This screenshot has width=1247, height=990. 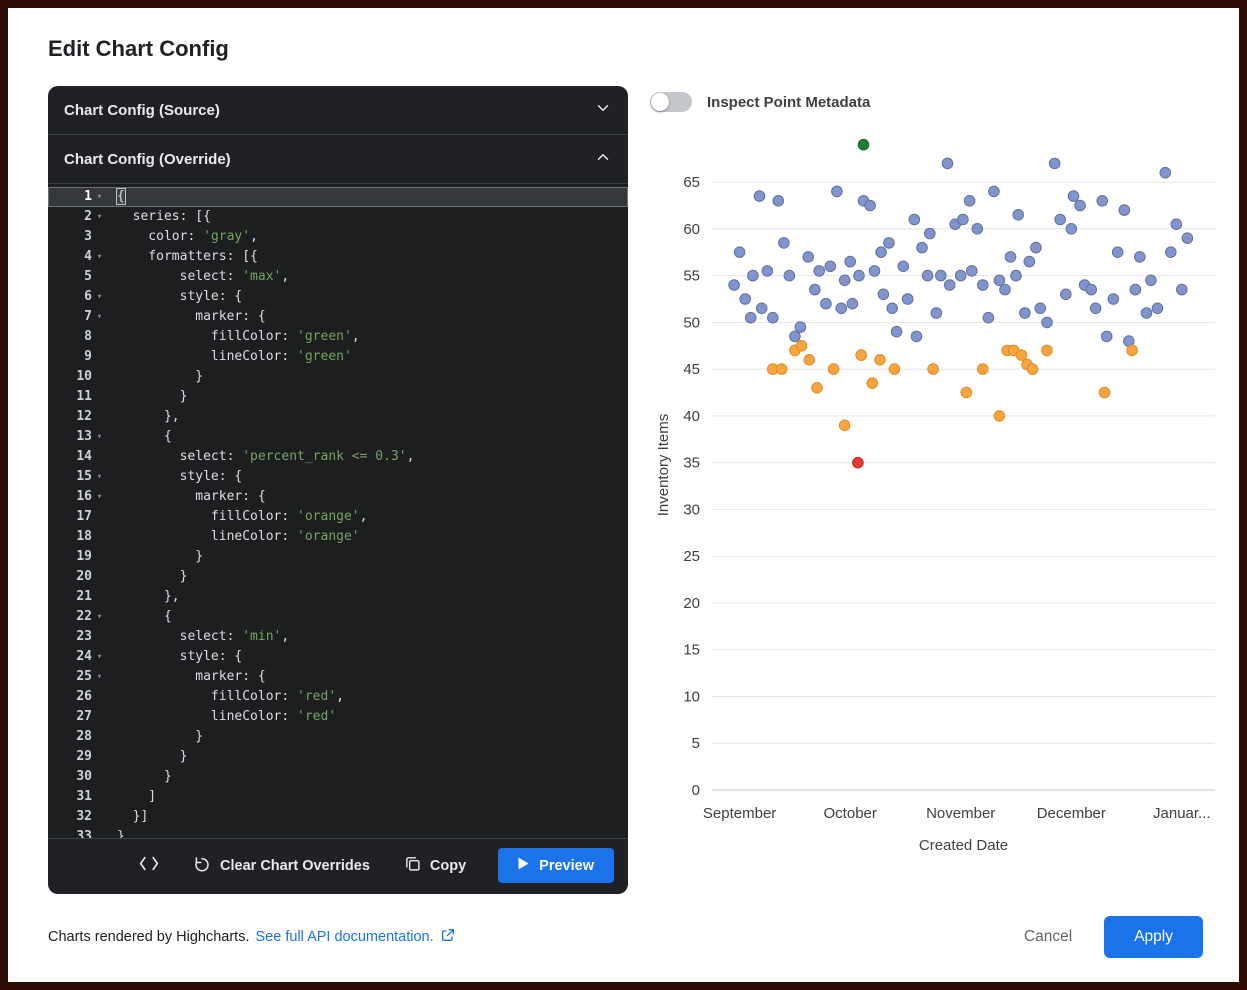 What do you see at coordinates (1153, 937) in the screenshot?
I see `apply-button: Apply` at bounding box center [1153, 937].